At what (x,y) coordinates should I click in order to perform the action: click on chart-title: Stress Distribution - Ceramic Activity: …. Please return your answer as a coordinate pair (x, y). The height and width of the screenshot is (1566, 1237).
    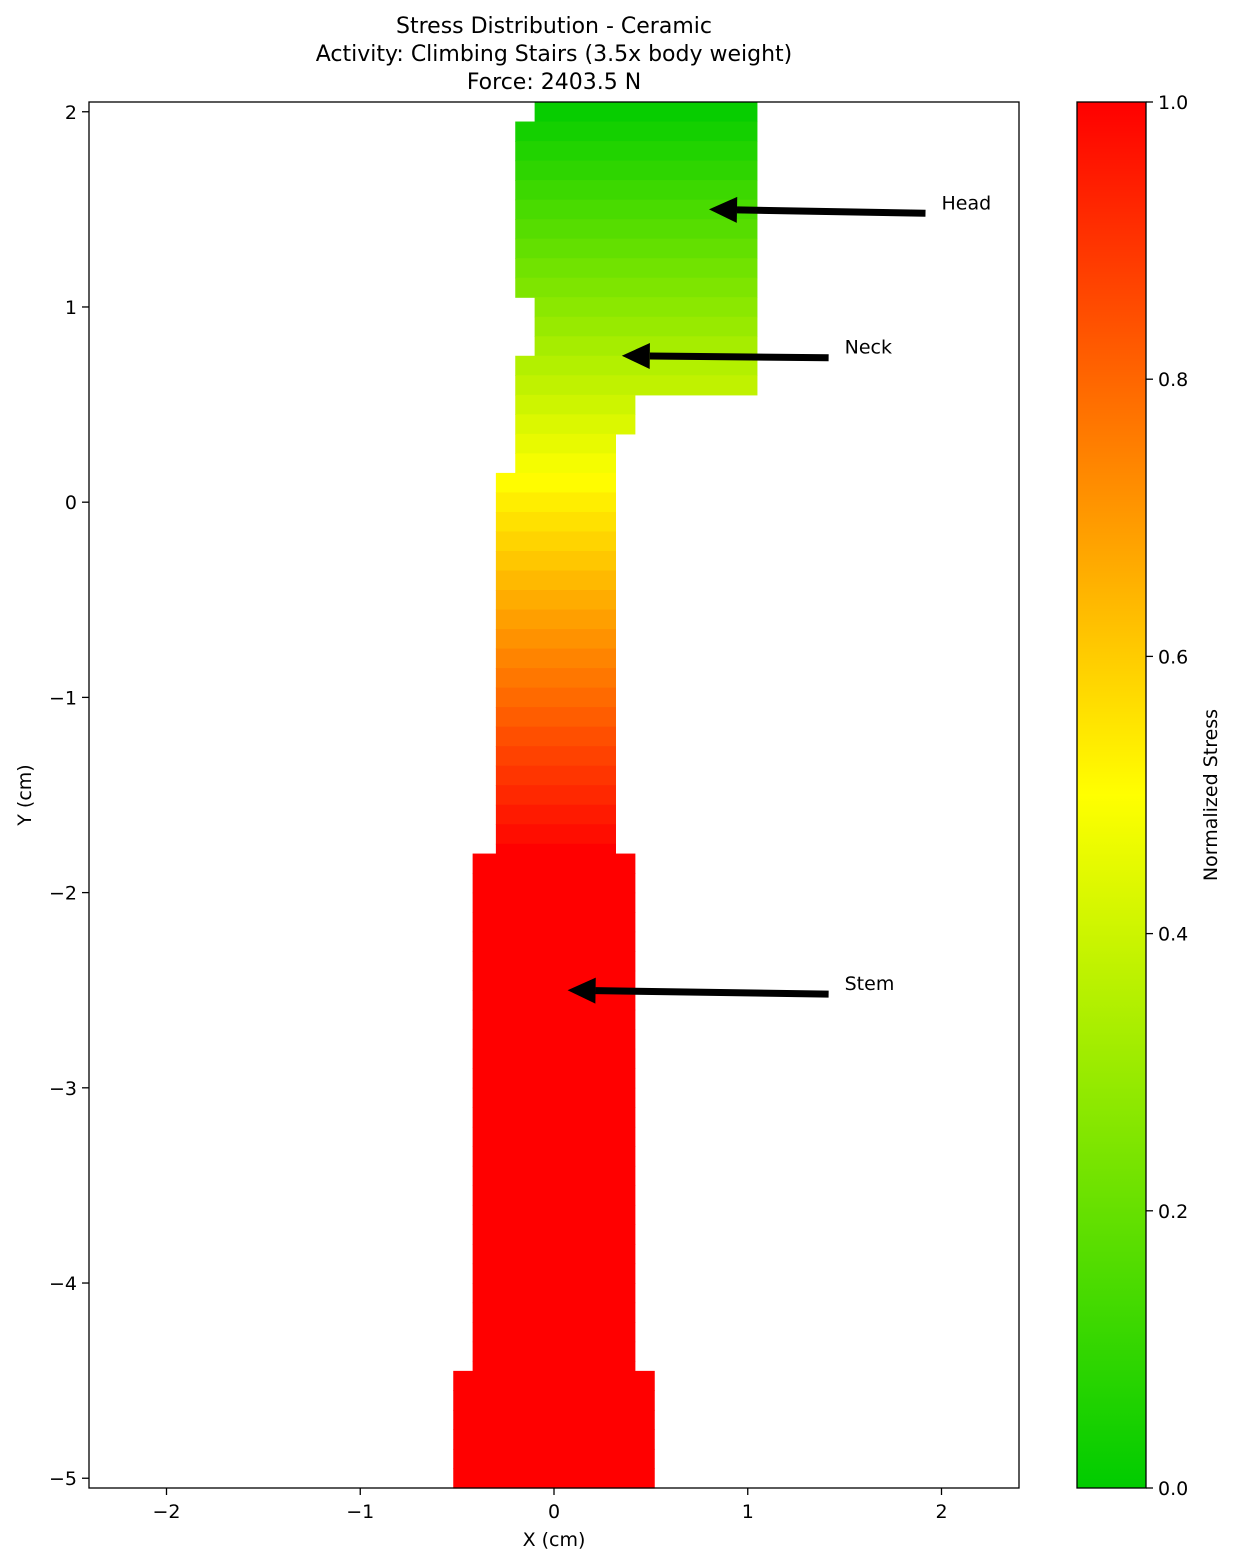
    Looking at the image, I should click on (554, 54).